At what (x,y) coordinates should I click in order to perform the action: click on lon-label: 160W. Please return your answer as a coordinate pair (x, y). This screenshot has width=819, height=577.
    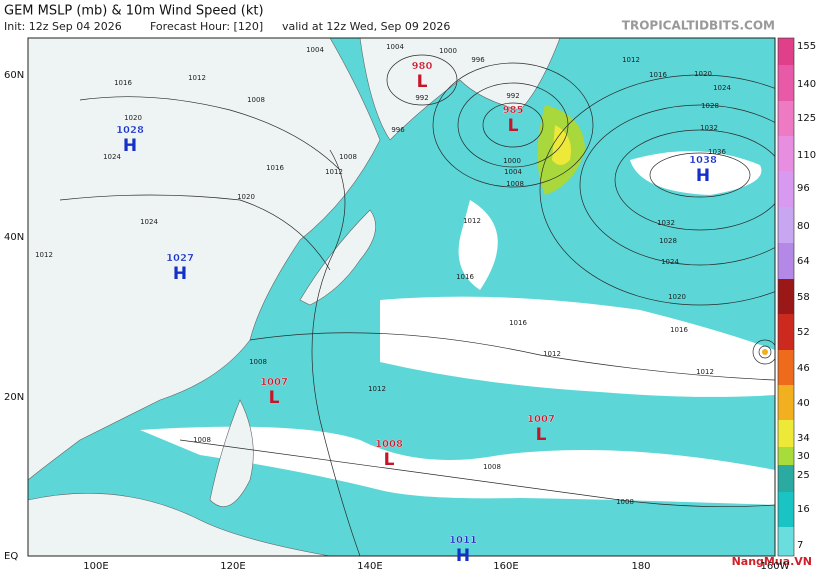
    Looking at the image, I should click on (775, 566).